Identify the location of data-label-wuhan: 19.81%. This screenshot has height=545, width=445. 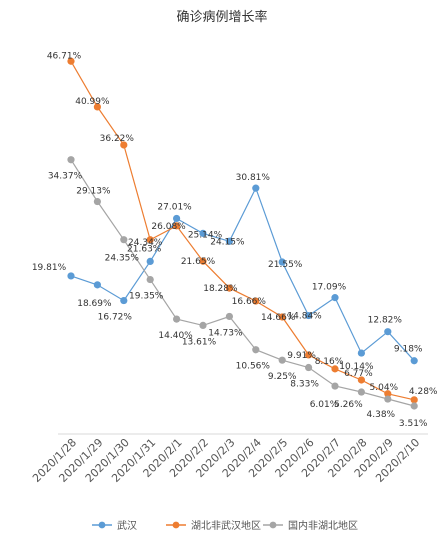
(49, 268).